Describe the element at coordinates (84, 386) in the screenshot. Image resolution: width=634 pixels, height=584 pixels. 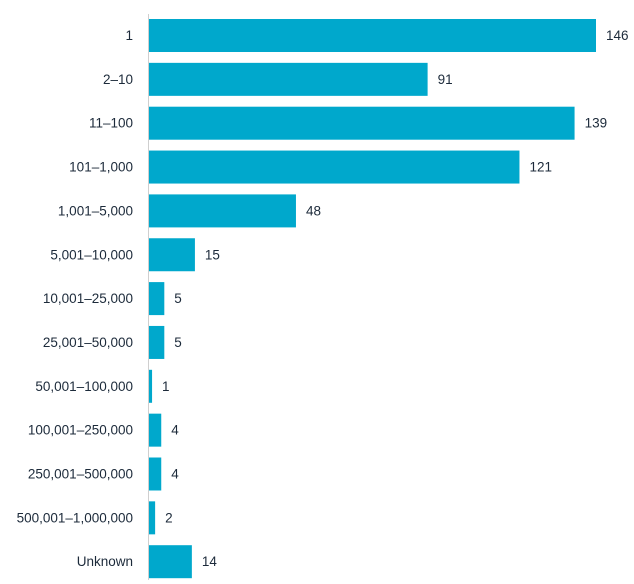
I see `category-label-8: 50,001–100,000` at that location.